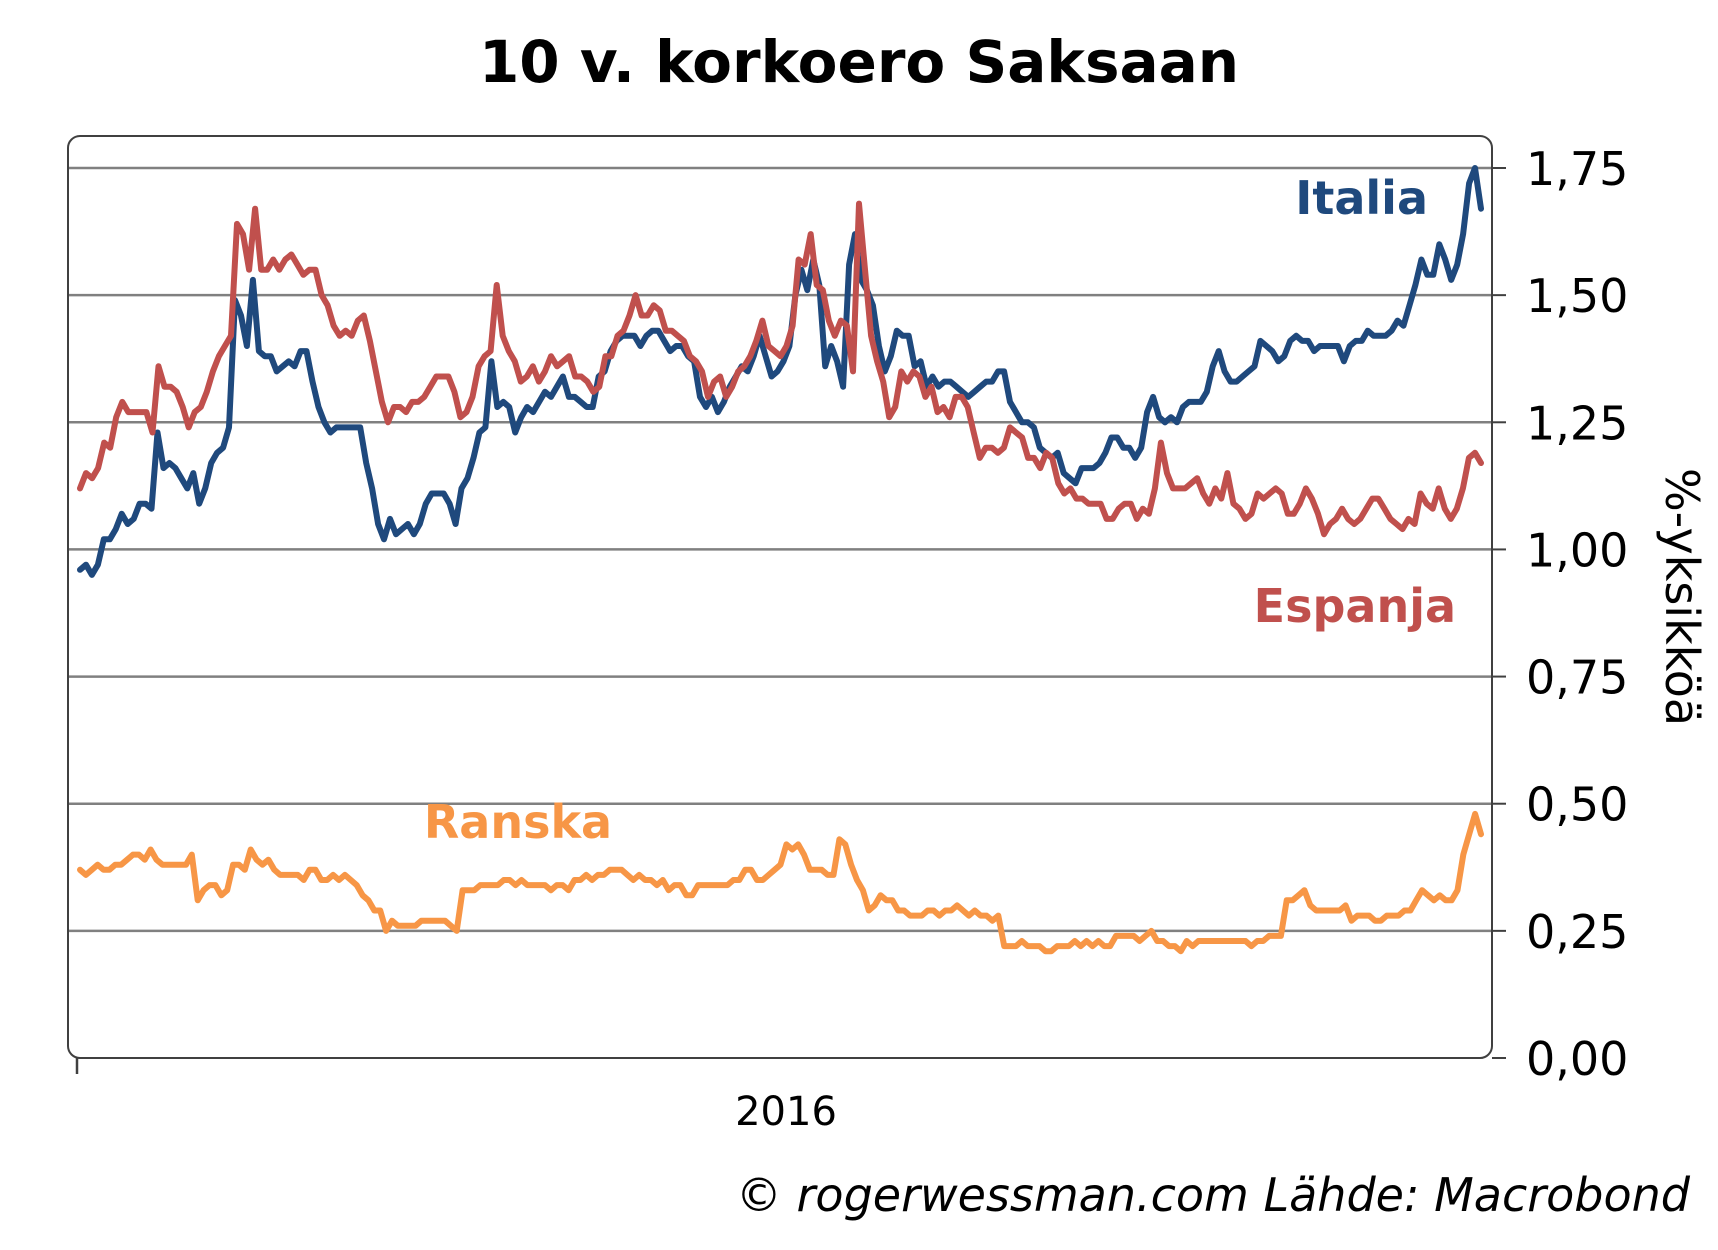 This screenshot has height=1250, width=1718. Describe the element at coordinates (1577, 169) in the screenshot. I see `y-tick-label: 1,75` at that location.